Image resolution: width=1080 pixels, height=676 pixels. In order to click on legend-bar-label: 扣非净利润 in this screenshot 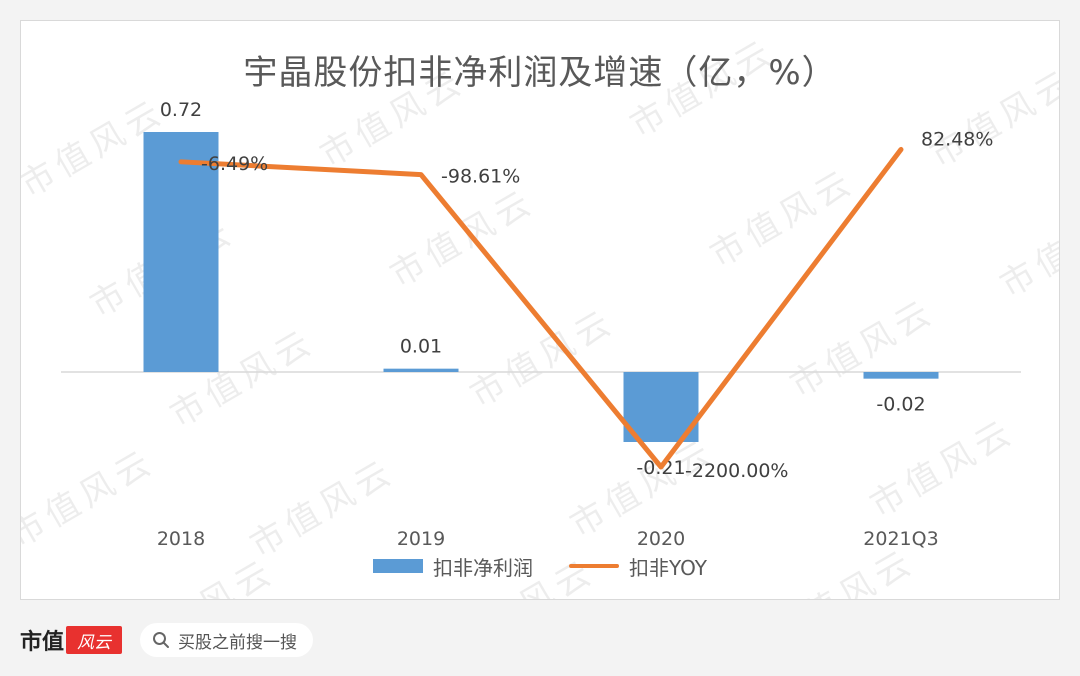, I will do `click(483, 567)`.